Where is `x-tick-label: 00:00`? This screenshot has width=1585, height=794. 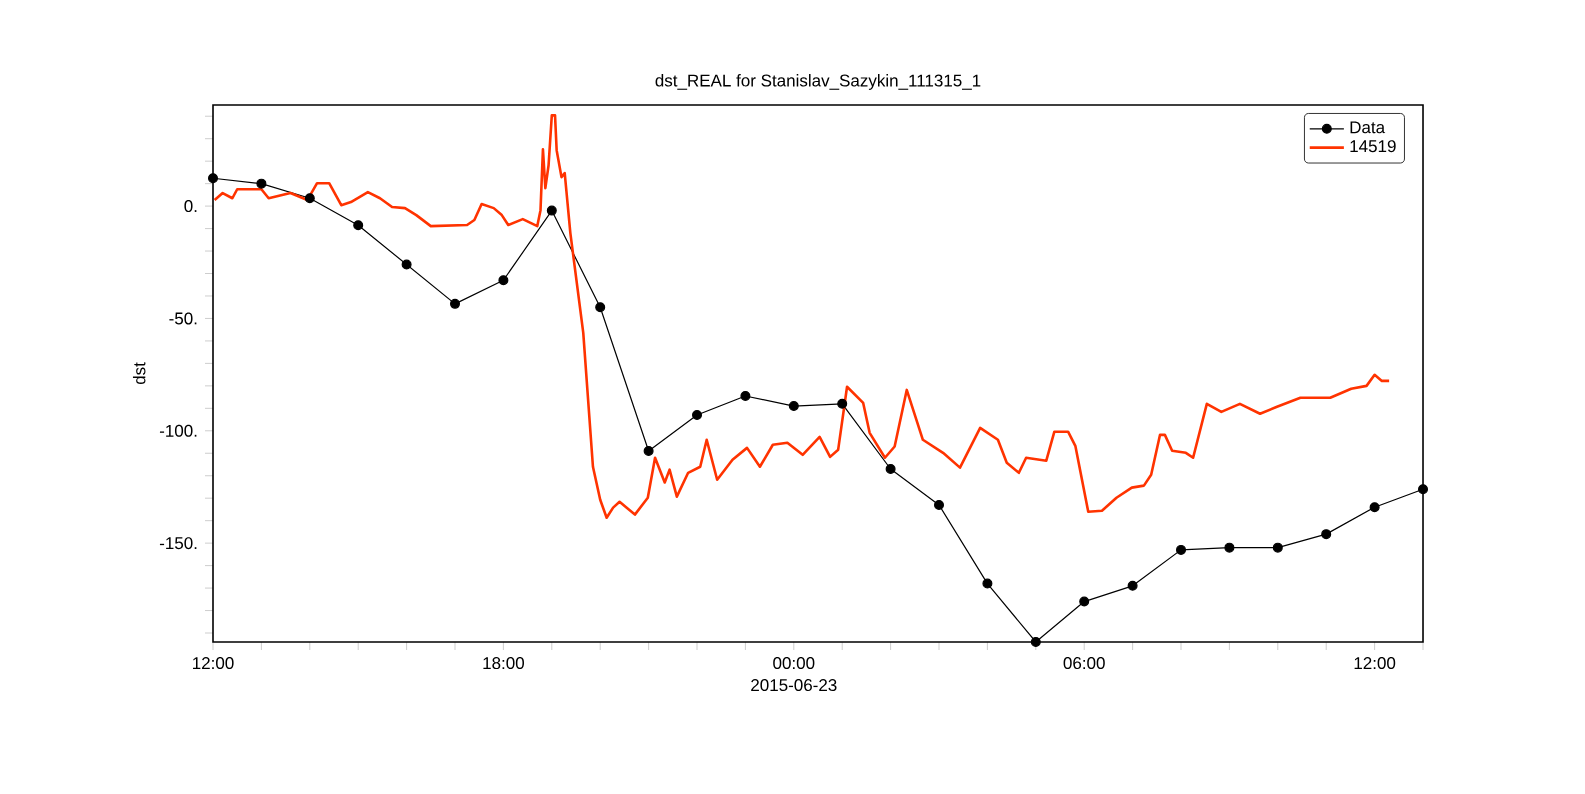
x-tick-label: 00:00 is located at coordinates (794, 663).